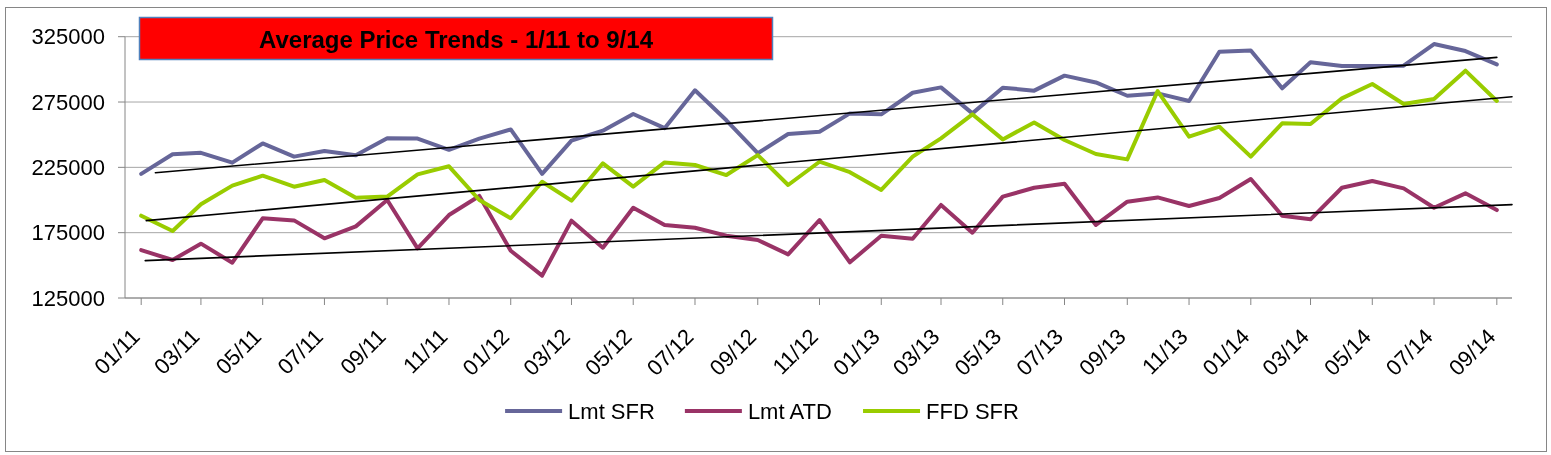 Image resolution: width=1551 pixels, height=455 pixels. What do you see at coordinates (456, 39) in the screenshot?
I see `chart-title: Average Price Trends - 1/11 to 9/14` at bounding box center [456, 39].